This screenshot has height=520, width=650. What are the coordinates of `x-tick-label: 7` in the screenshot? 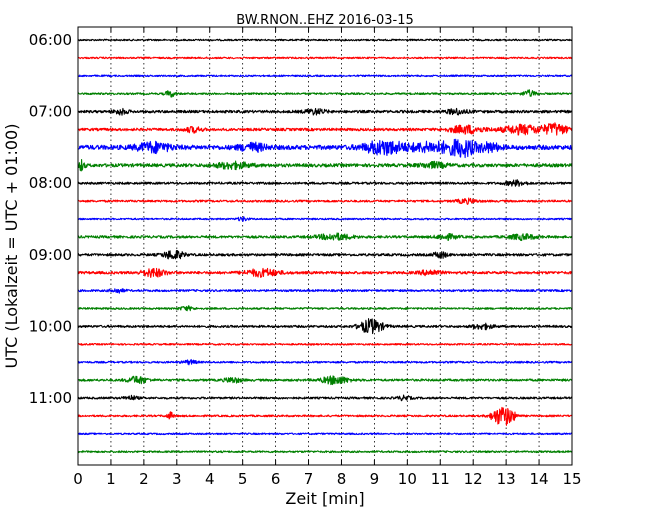 It's located at (309, 479).